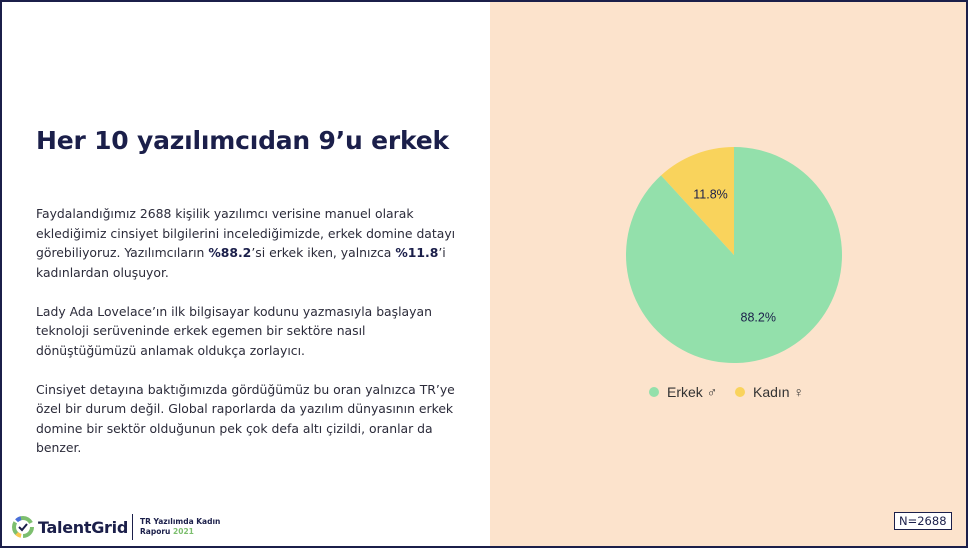  I want to click on paragraph-1-part-c: ’si erkek iken, yalnızca, so click(323, 252).